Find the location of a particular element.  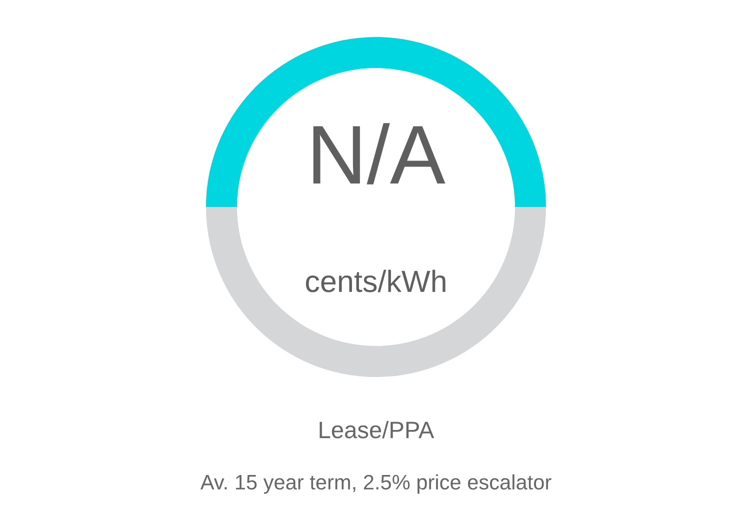

text: Lease/PPA is located at coordinates (377, 429).